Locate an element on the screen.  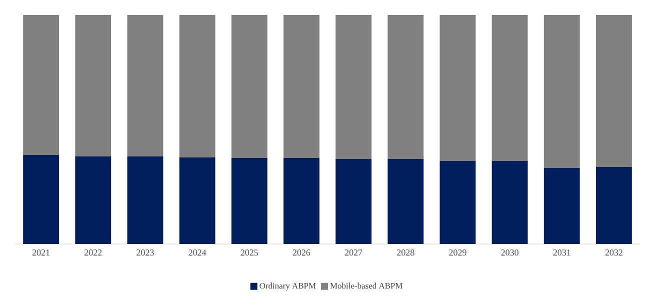
x-tick-label: 2021 is located at coordinates (41, 253).